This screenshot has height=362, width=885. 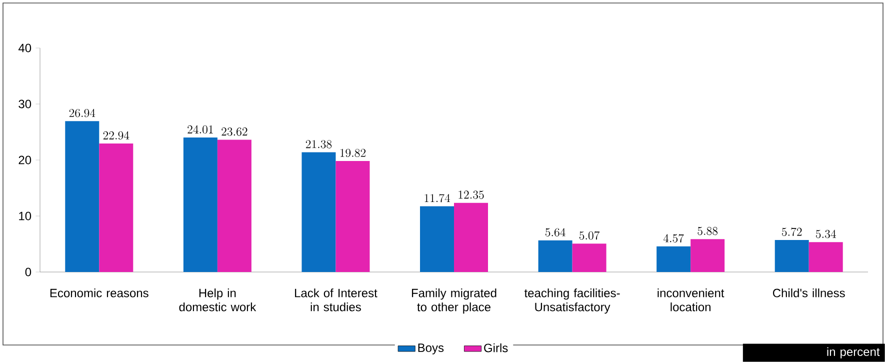 I want to click on data-label: 5.72, so click(x=792, y=232).